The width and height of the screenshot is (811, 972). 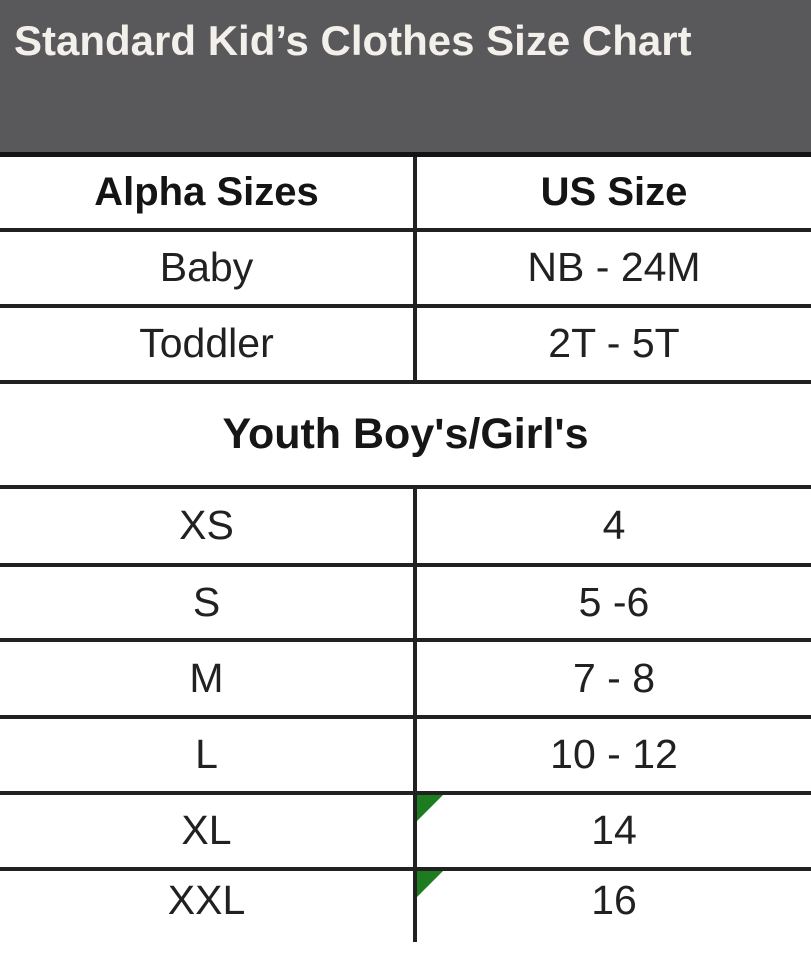 What do you see at coordinates (208, 343) in the screenshot?
I see `alpha-size-cell: Toddler` at bounding box center [208, 343].